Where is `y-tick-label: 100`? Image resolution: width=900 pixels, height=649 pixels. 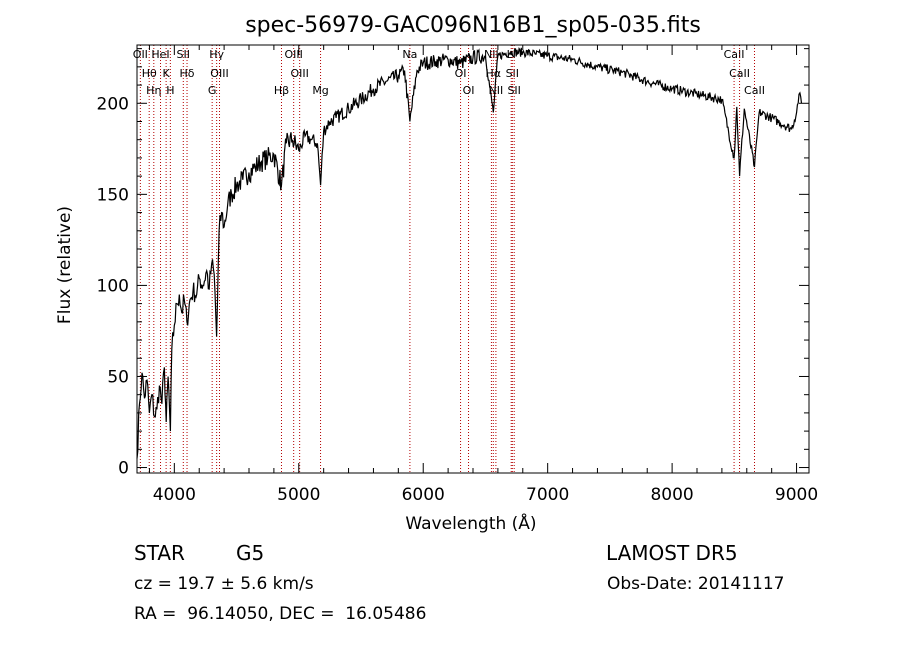
y-tick-label: 100 is located at coordinates (113, 286).